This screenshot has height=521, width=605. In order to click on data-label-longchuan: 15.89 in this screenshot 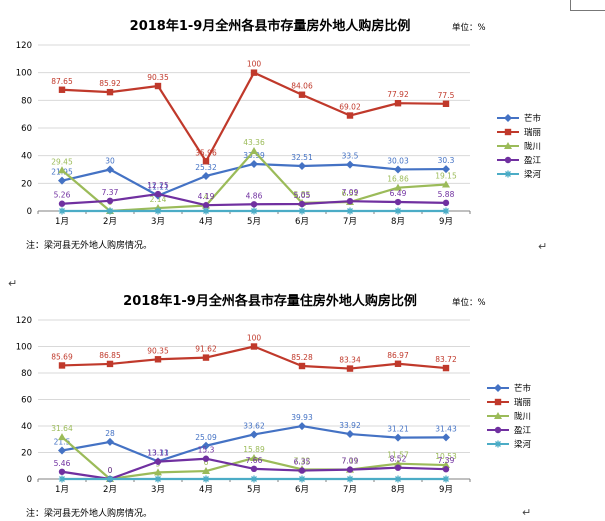, I will do `click(254, 449)`.